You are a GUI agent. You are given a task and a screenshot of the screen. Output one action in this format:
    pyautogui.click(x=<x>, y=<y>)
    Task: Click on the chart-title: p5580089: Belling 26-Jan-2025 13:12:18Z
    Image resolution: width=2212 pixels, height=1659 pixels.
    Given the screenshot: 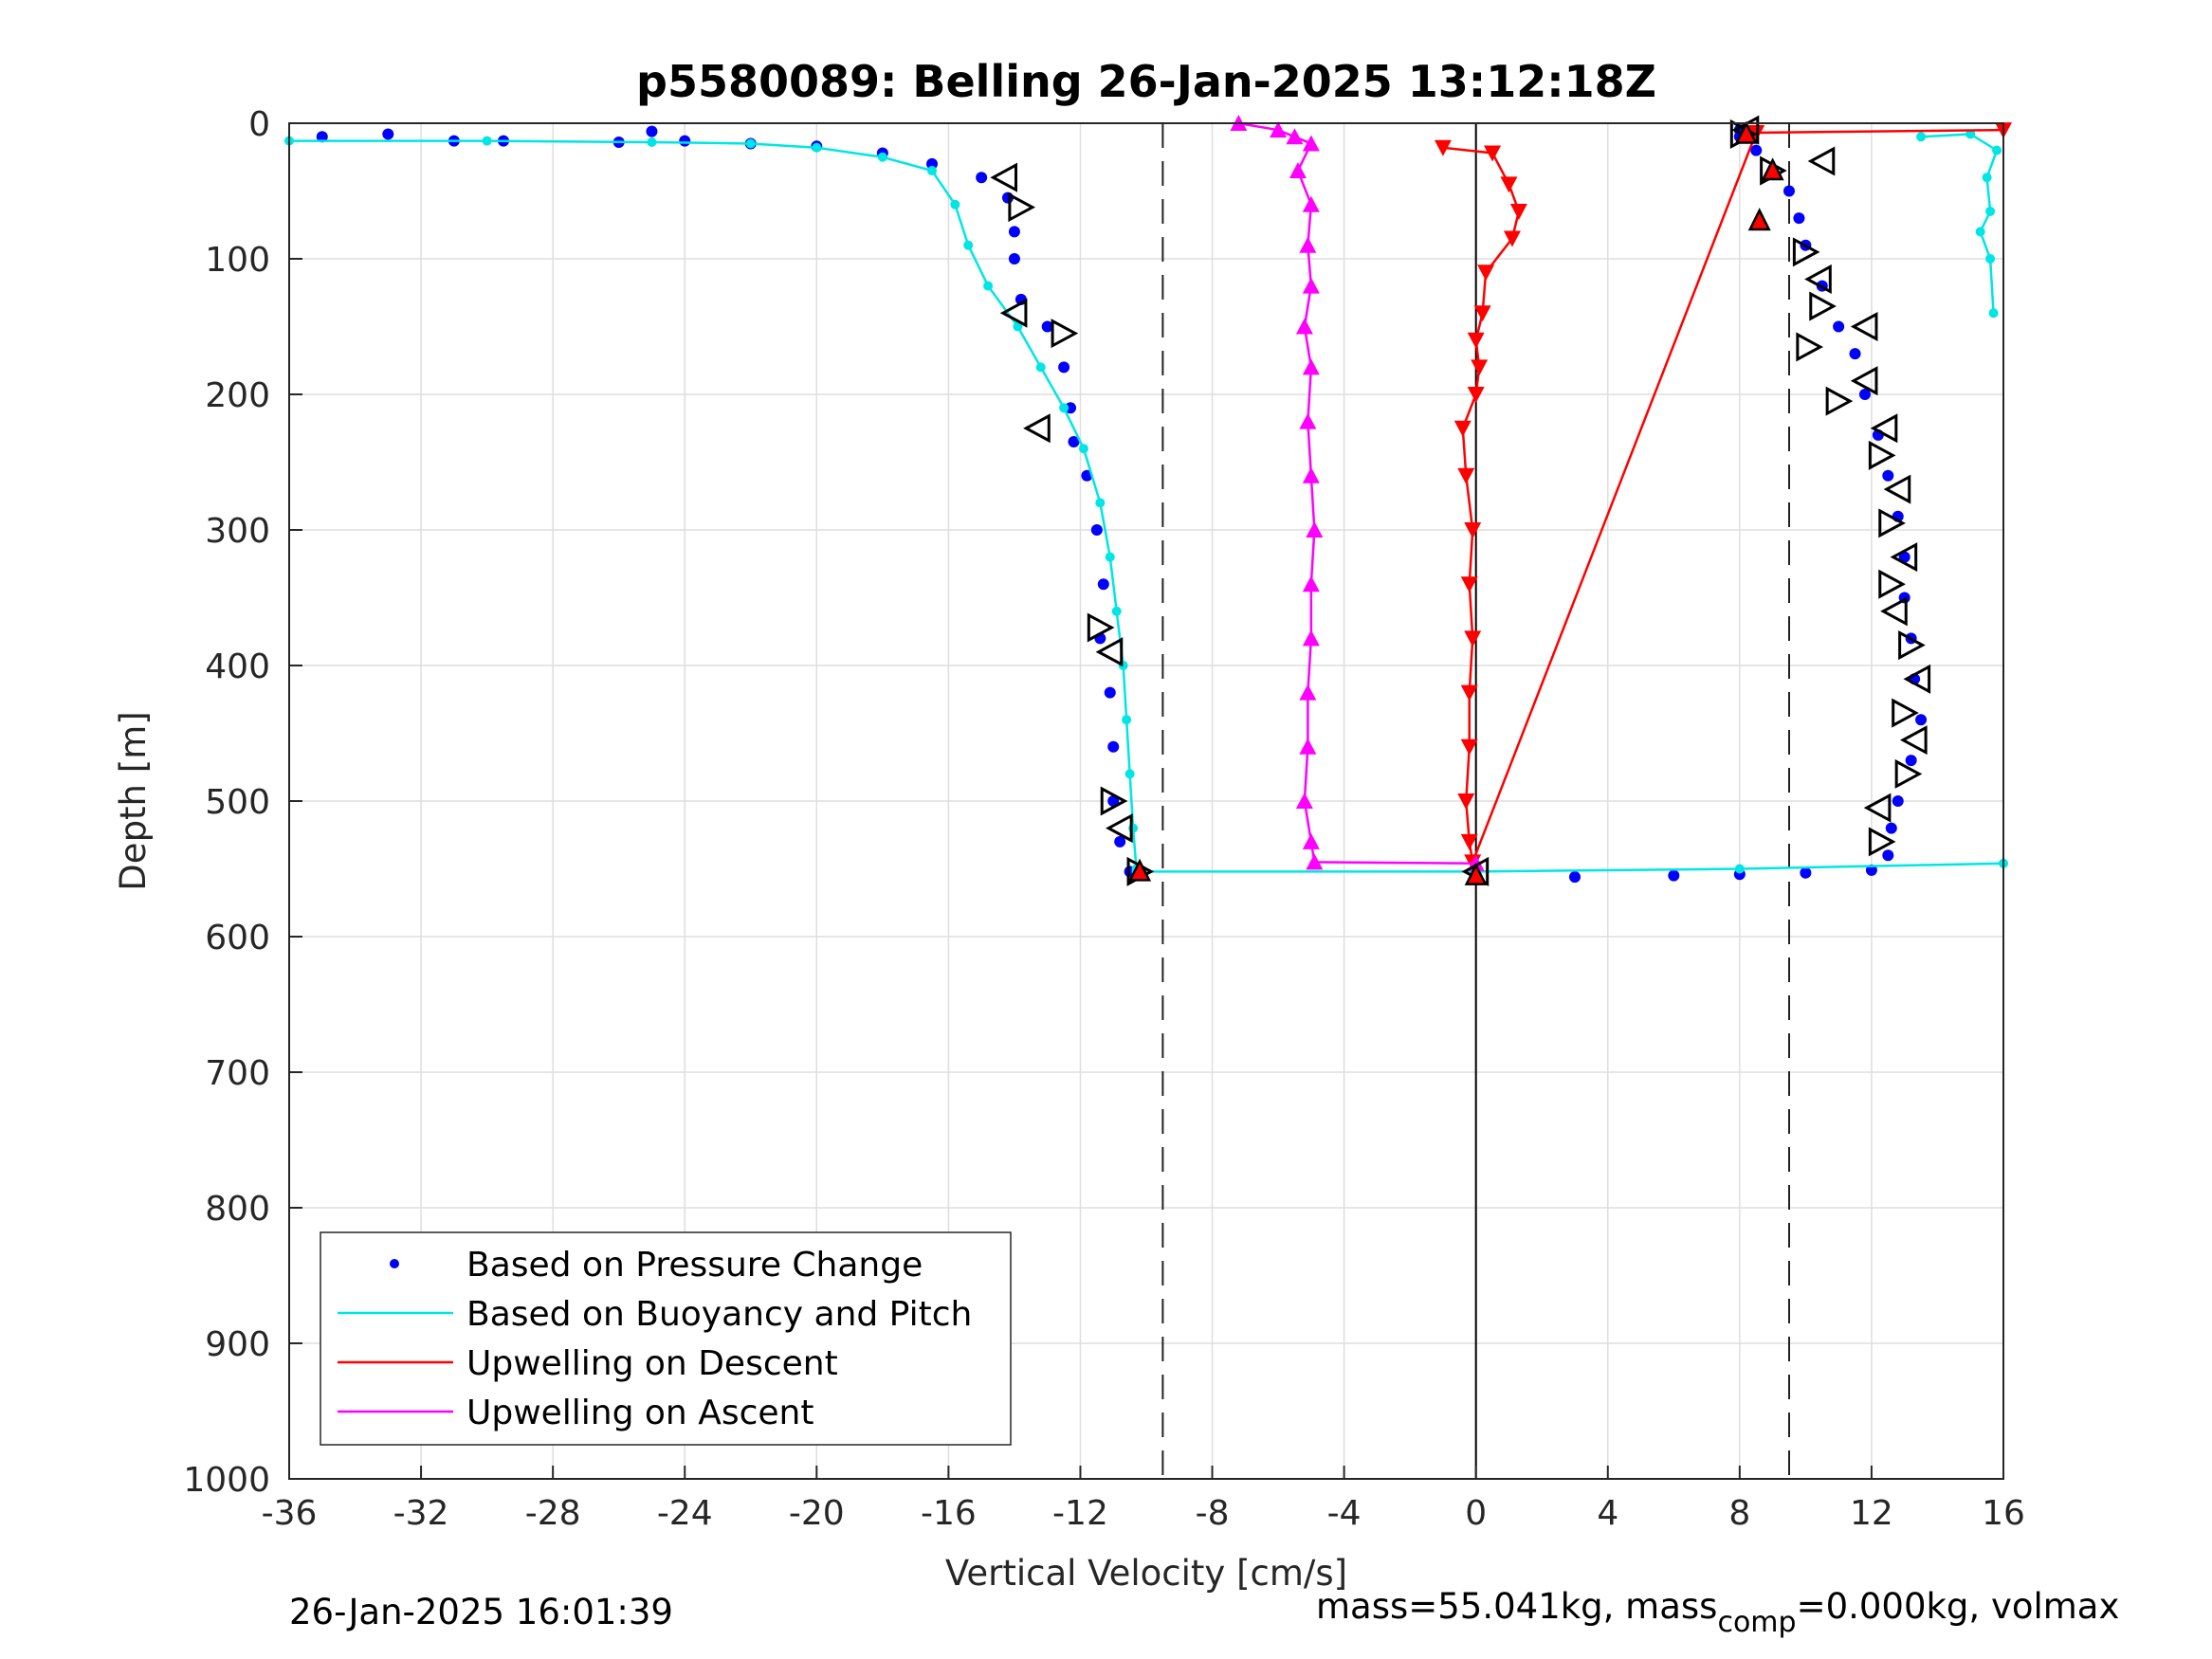 What is the action you would take?
    pyautogui.click(x=1146, y=81)
    